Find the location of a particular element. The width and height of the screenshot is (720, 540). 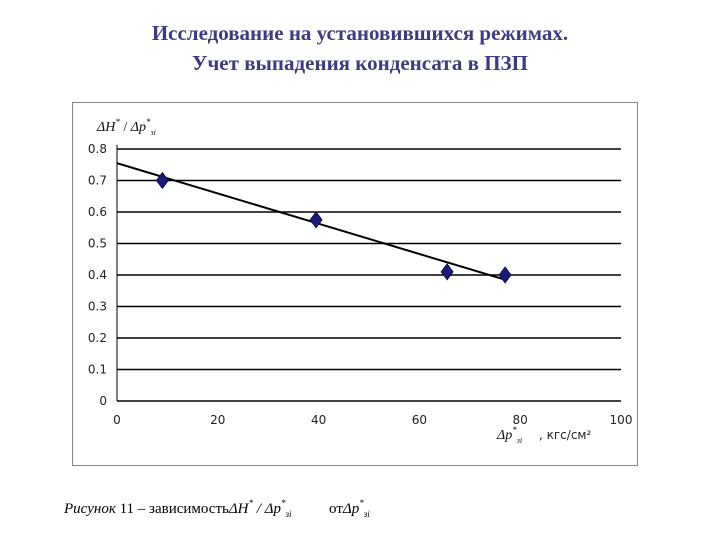

y-axis-label: ΔH* / Δp*зi is located at coordinates (126, 127).